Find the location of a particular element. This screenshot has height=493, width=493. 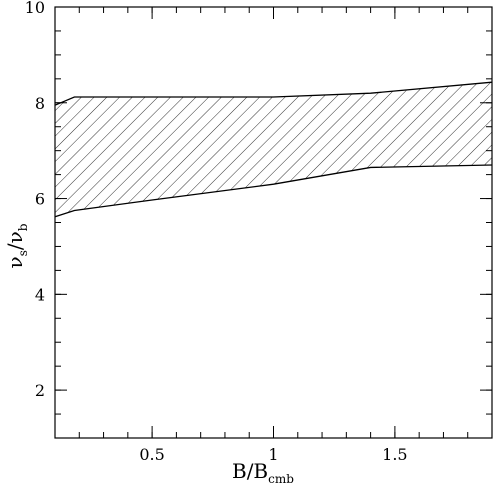

y-tick-label: 4 is located at coordinates (40, 294).